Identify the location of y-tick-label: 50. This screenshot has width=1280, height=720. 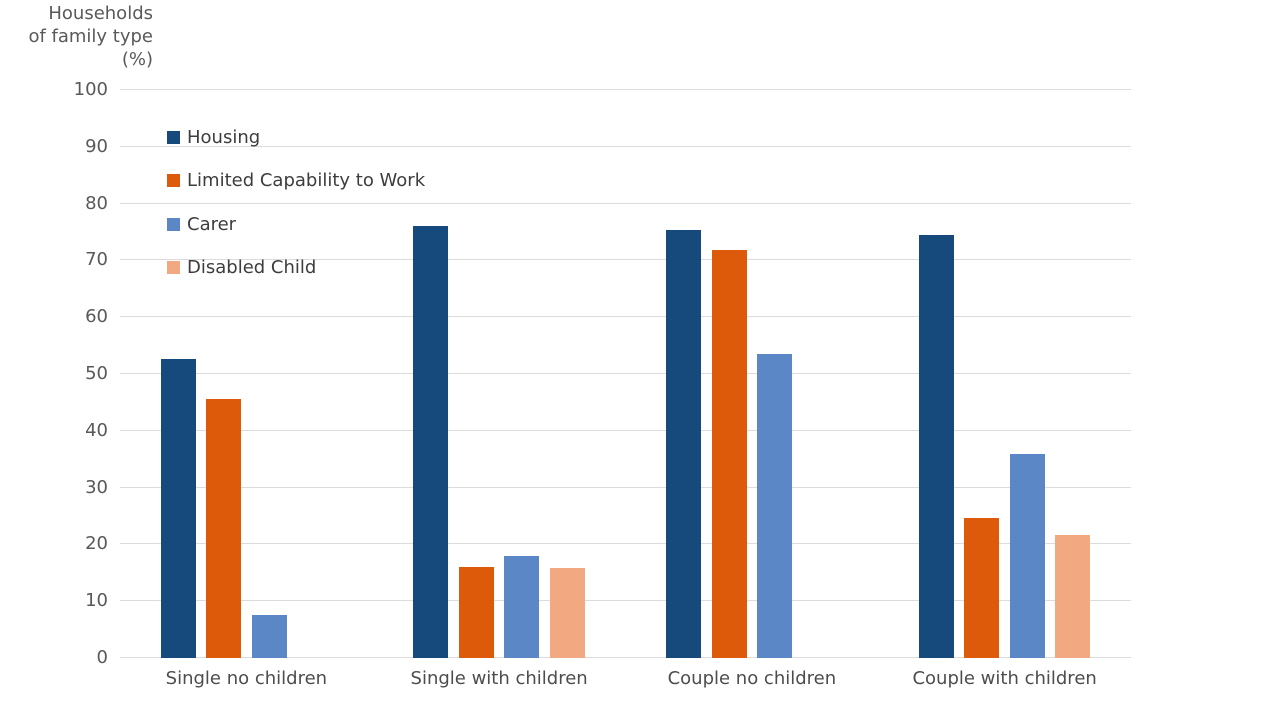
(96, 373).